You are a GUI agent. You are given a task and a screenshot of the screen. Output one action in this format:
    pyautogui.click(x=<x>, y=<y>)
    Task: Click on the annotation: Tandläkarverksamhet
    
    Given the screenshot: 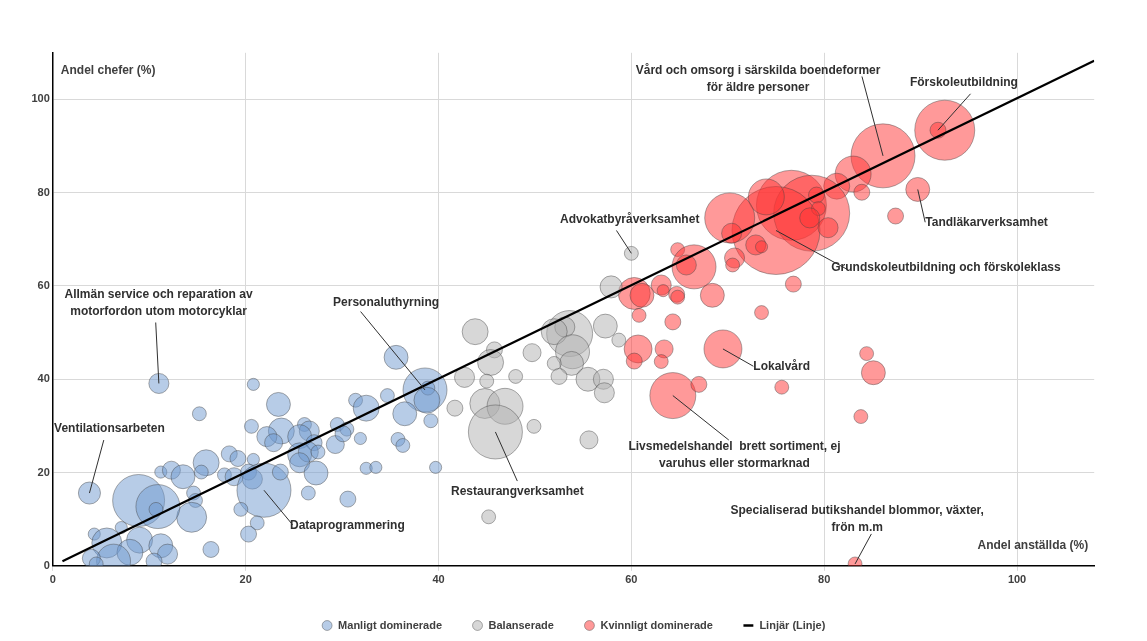 What is the action you would take?
    pyautogui.click(x=986, y=221)
    